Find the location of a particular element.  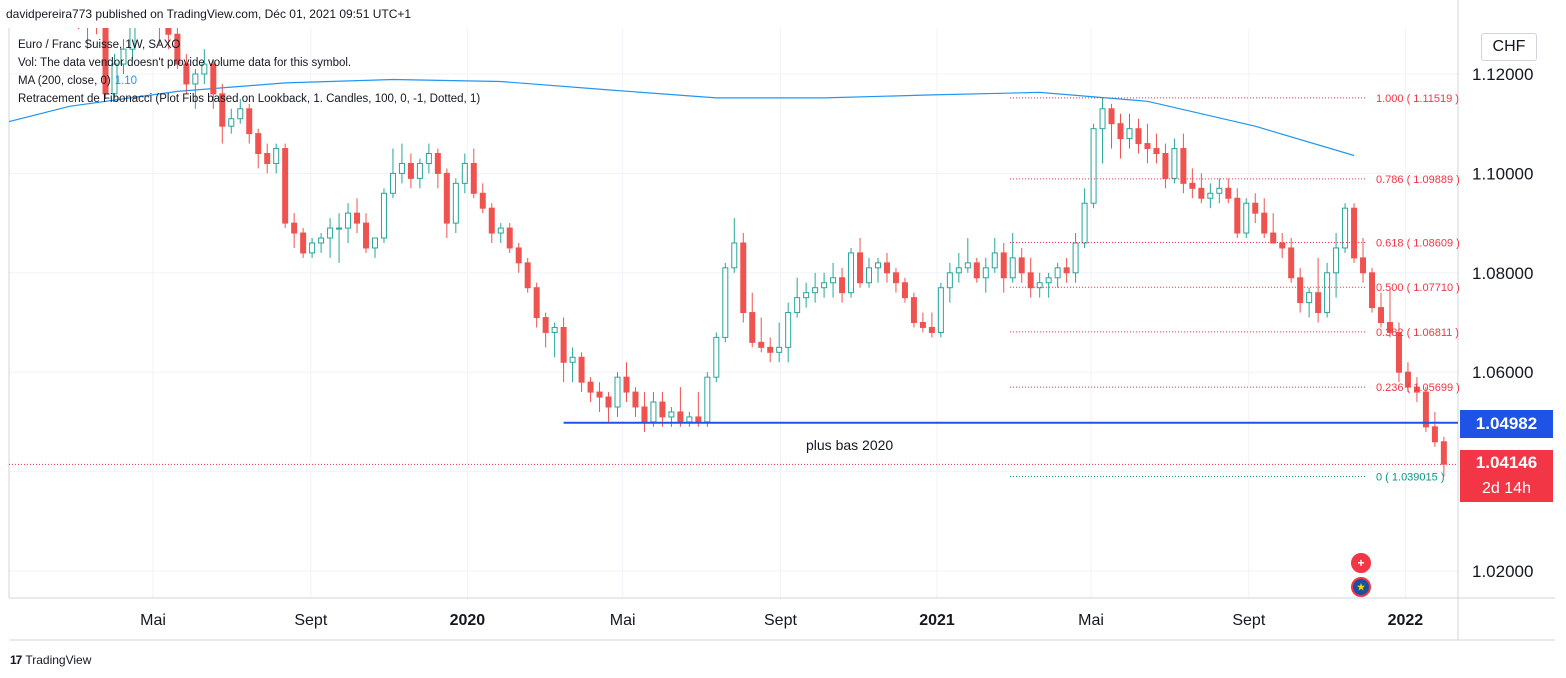

eu-flag-icon: ★ is located at coordinates (1361, 587).